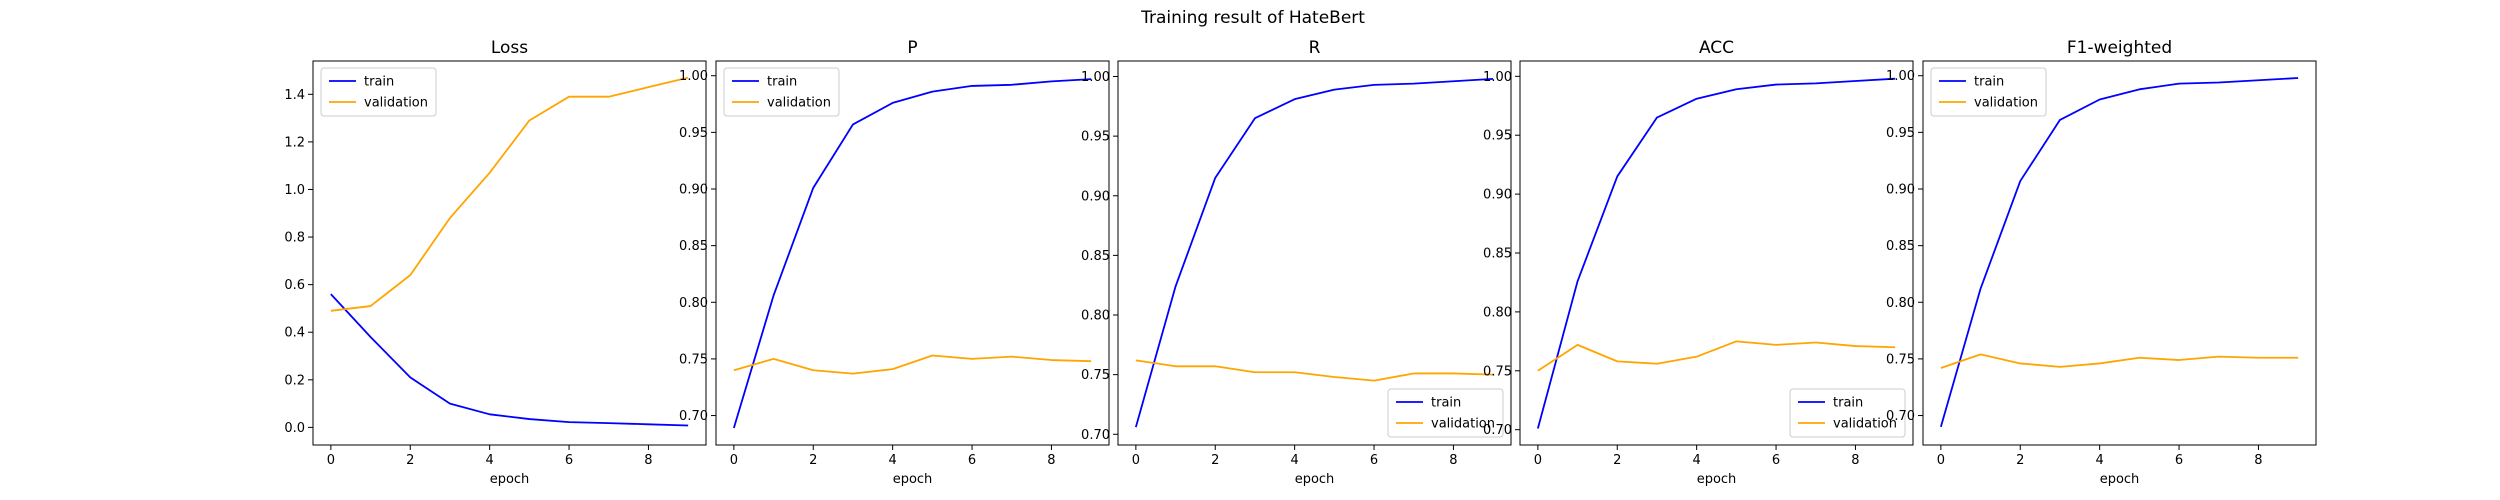 This screenshot has height=500, width=2500. I want to click on y-tick-label: 0.4, so click(294, 333).